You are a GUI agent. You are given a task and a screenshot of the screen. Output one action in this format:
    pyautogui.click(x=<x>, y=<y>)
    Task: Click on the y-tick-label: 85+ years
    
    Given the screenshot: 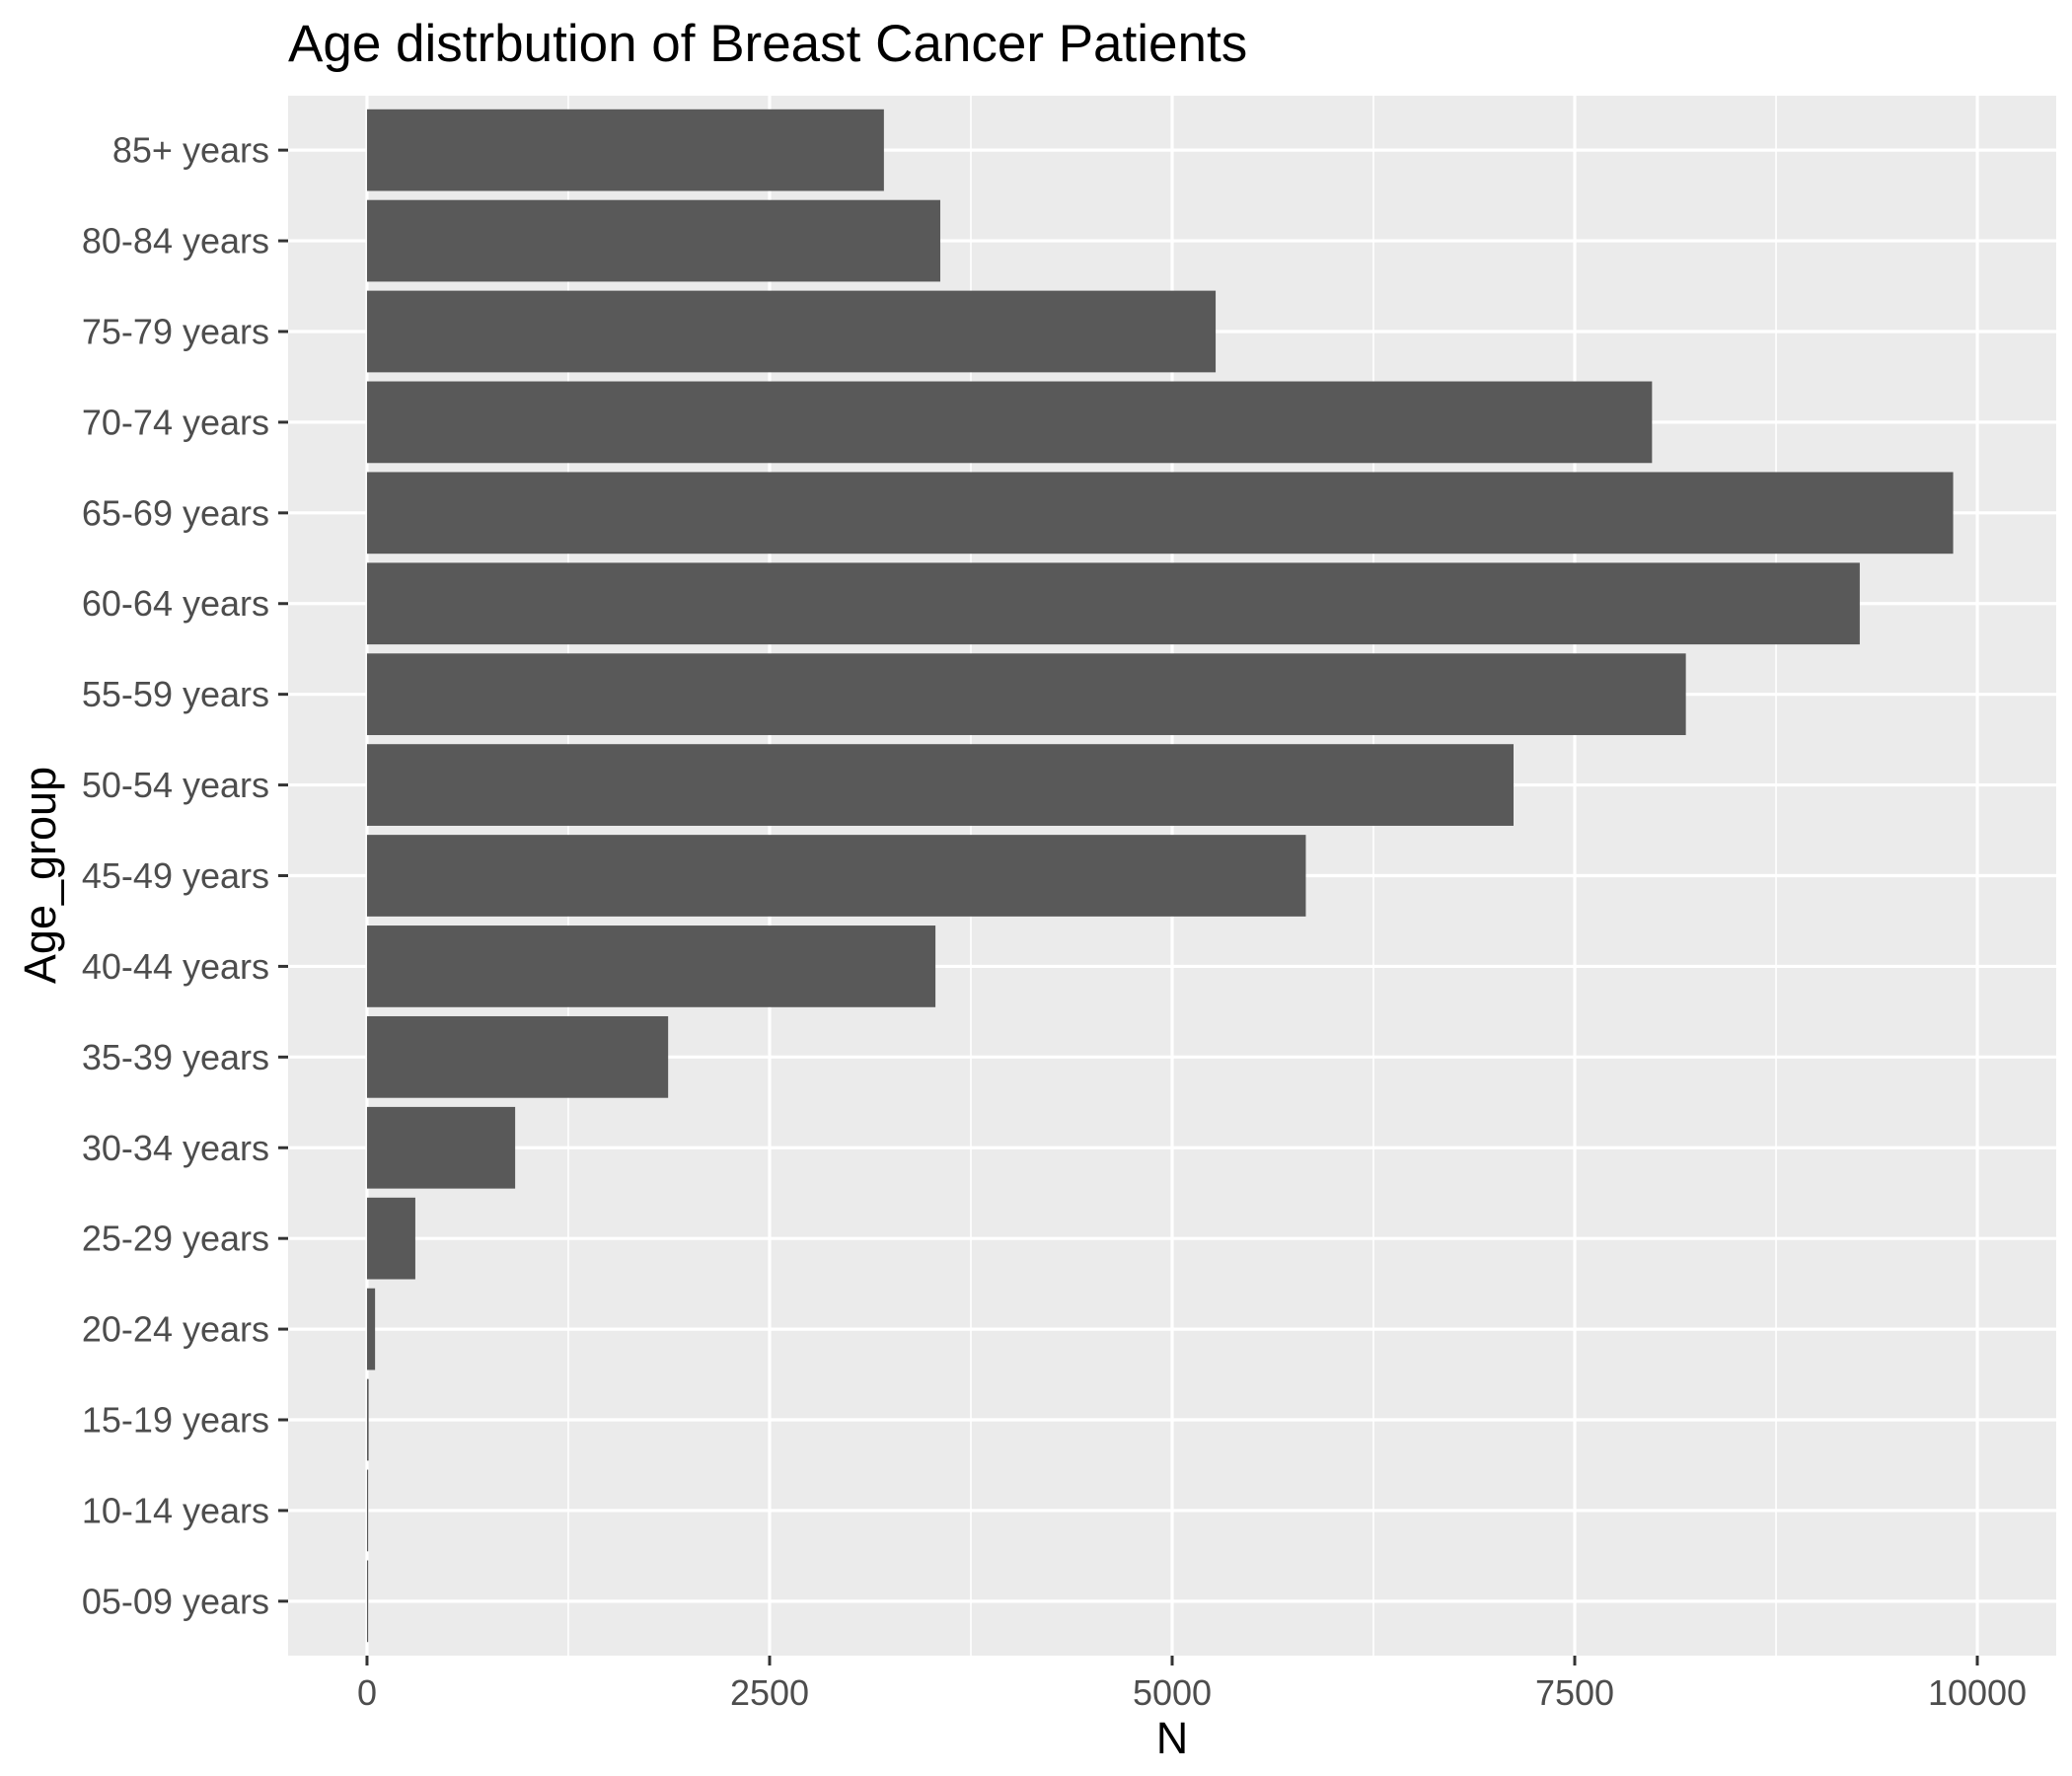 What is the action you would take?
    pyautogui.click(x=191, y=151)
    